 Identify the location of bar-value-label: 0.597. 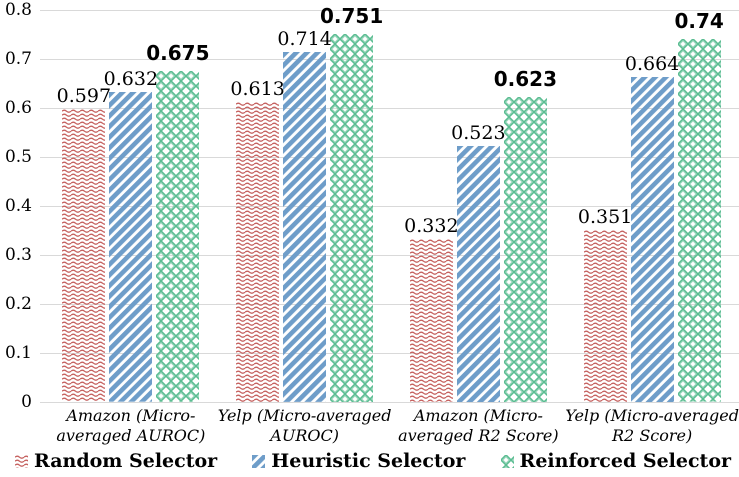
(84, 96).